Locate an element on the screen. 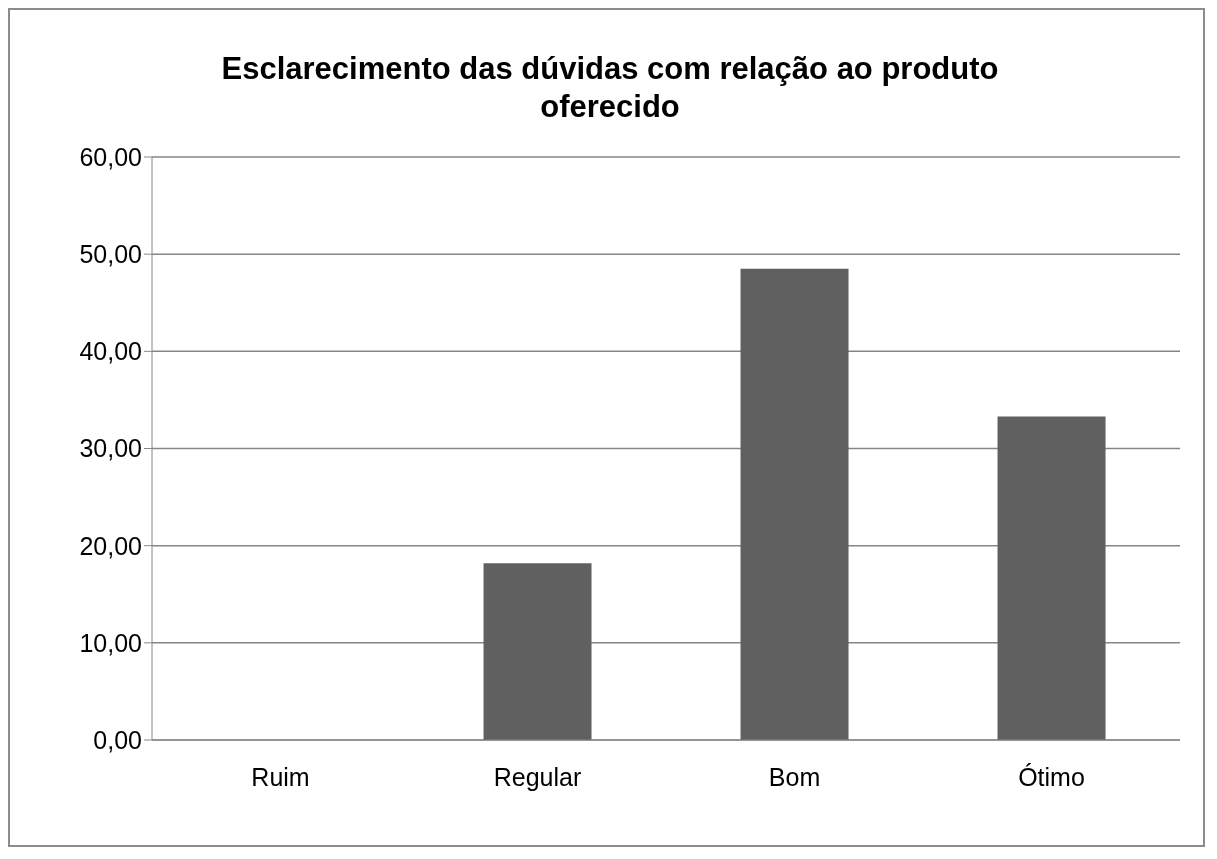 The image size is (1217, 859). y-tick-label: 60,00 is located at coordinates (110, 156).